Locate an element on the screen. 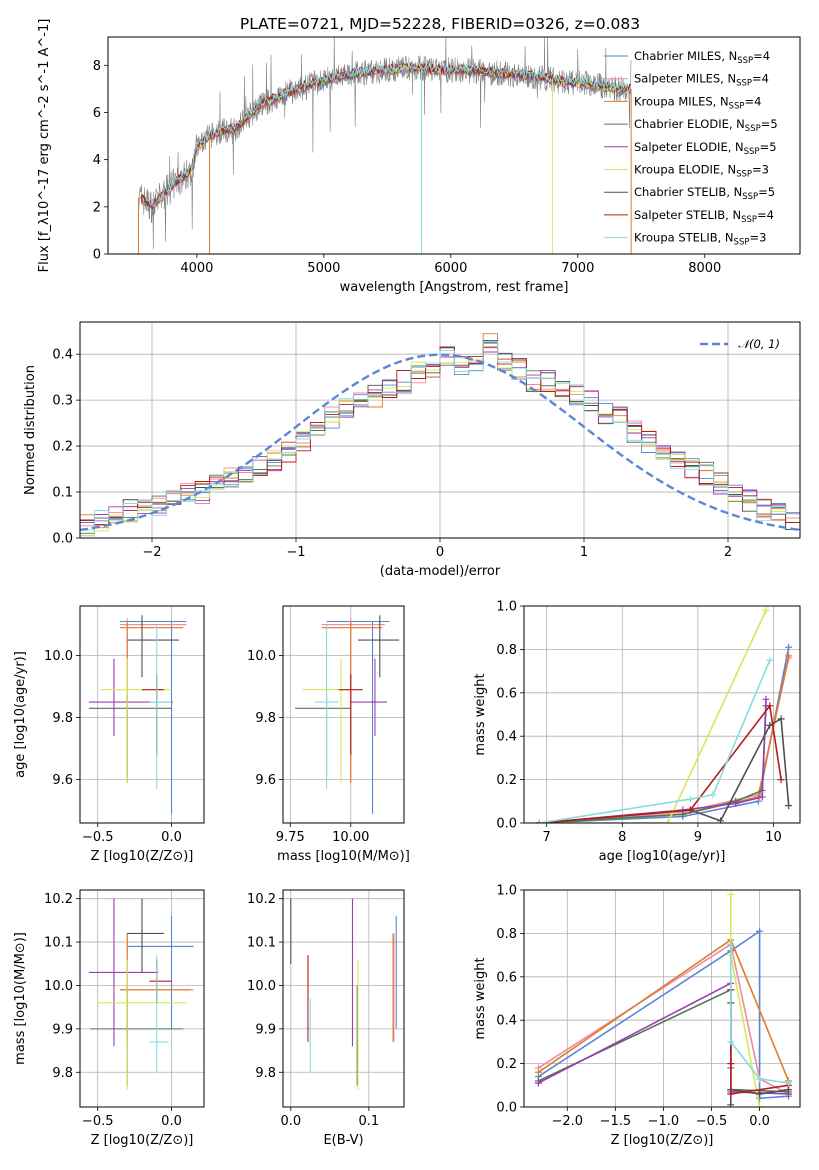 Image resolution: width=819 pixels, height=1170 pixels. ticks: −0.5 0.0 9.6 9.8 10.0 is located at coordinates (113, 747).